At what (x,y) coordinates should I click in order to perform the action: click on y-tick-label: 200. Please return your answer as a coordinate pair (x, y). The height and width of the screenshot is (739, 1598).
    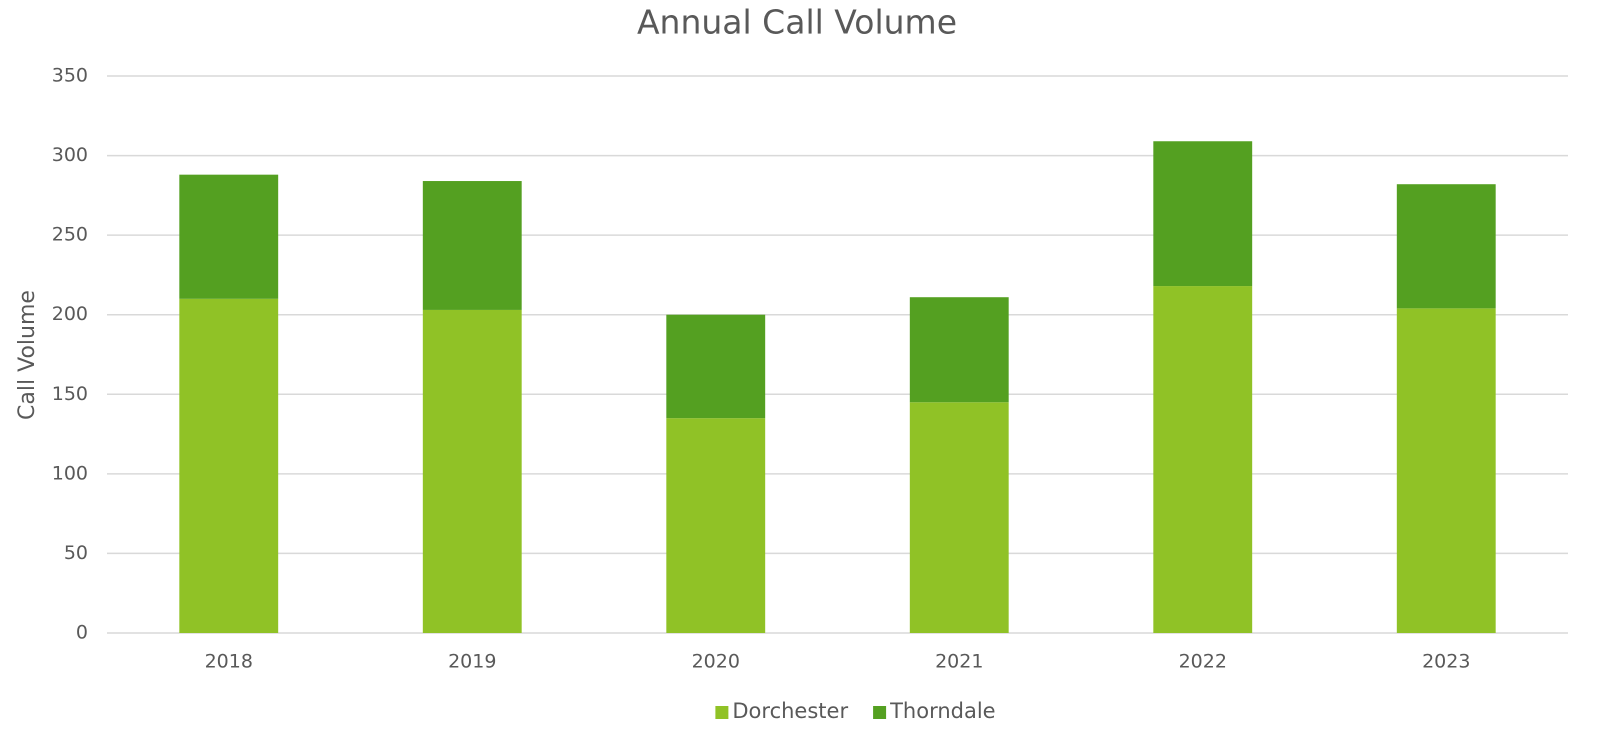
    Looking at the image, I should click on (70, 314).